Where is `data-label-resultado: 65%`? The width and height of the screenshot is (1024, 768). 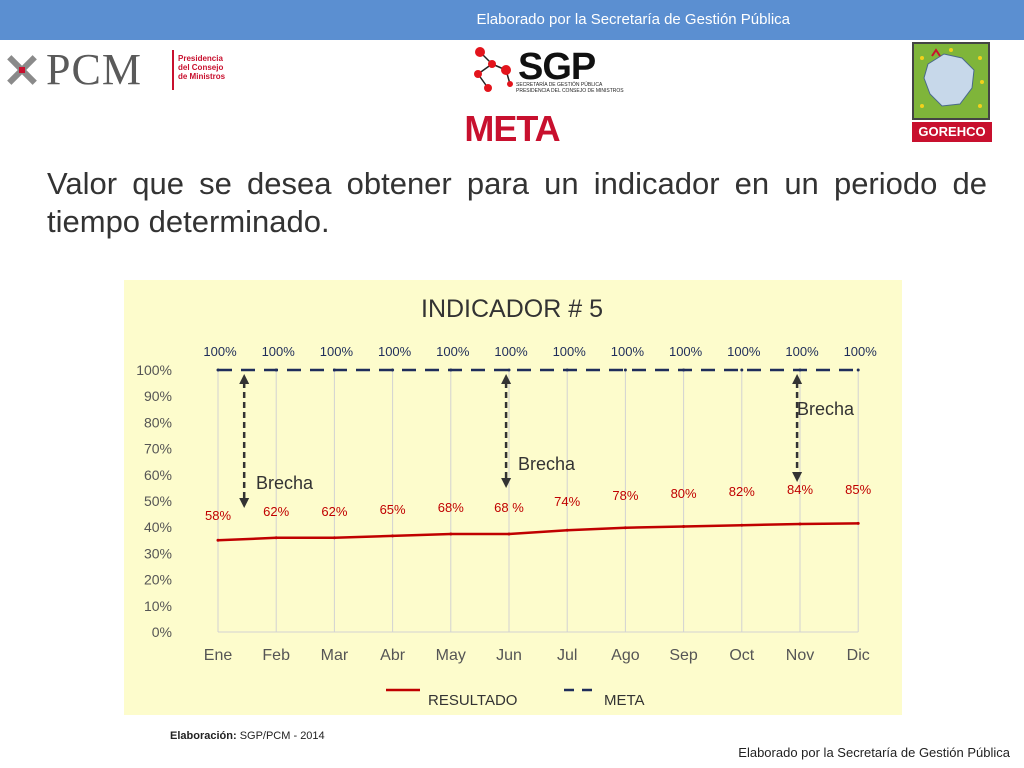
data-label-resultado: 65% is located at coordinates (393, 509).